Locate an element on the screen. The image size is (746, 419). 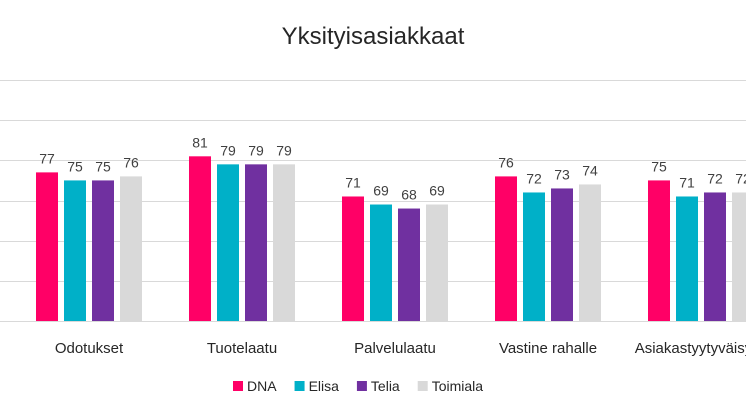
legend-item: Elisa is located at coordinates (317, 386).